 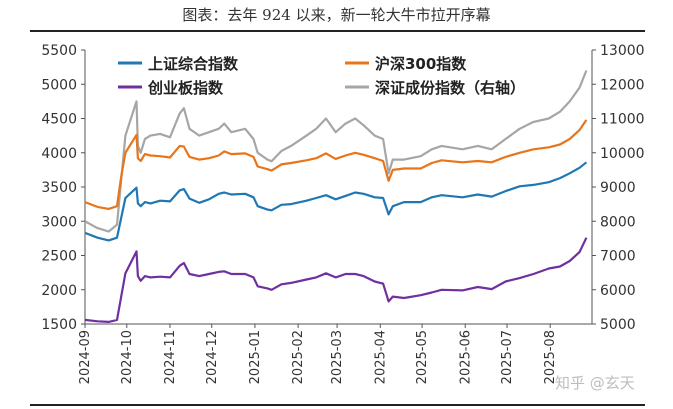 I want to click on x-tick-label: 2025-06, so click(x=465, y=357).